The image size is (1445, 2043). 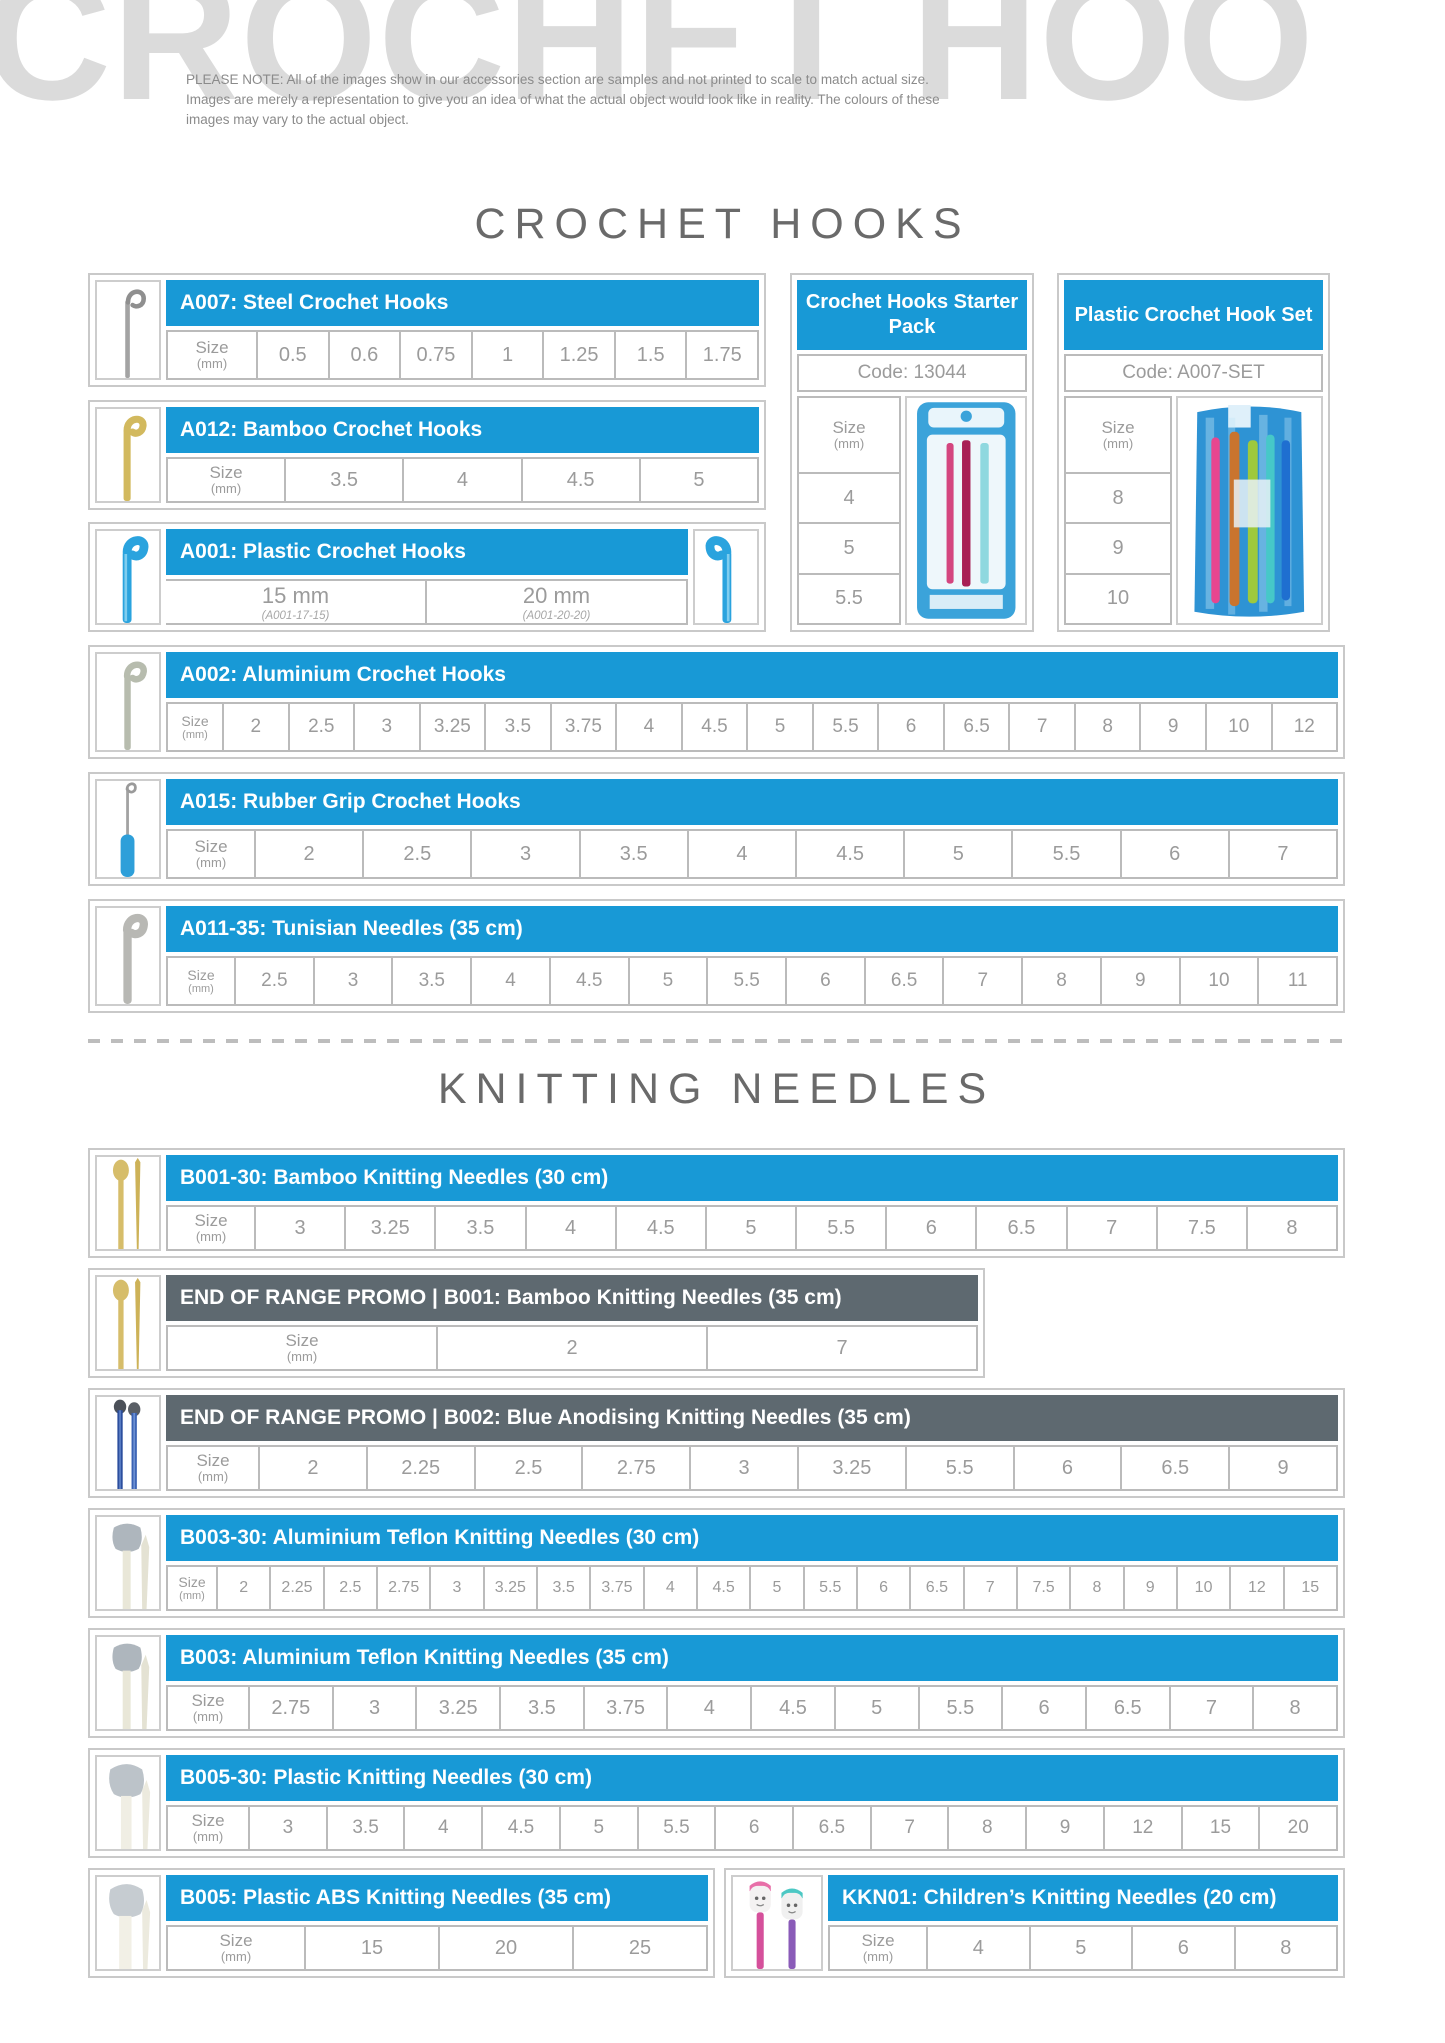 I want to click on aluminium-crochet-hook-image, so click(x=128, y=702).